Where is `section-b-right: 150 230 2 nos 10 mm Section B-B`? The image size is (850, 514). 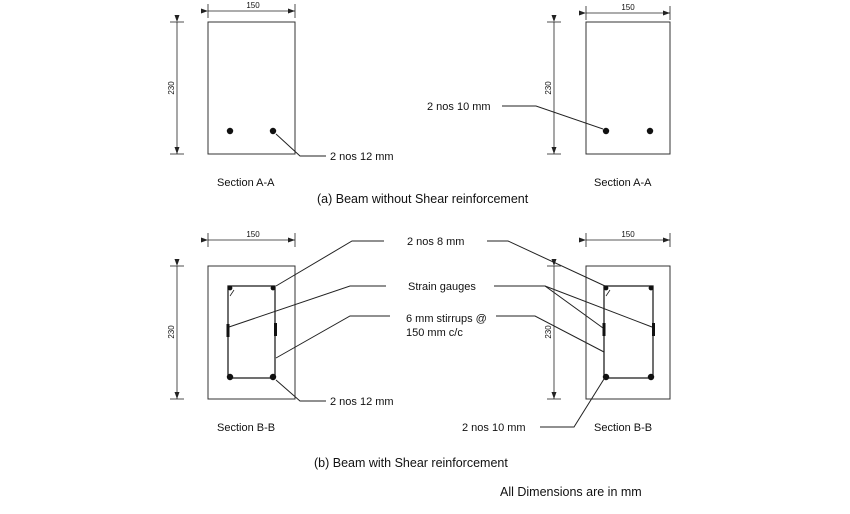
section-b-right: 150 230 2 nos 10 mm Section B-B is located at coordinates (566, 332).